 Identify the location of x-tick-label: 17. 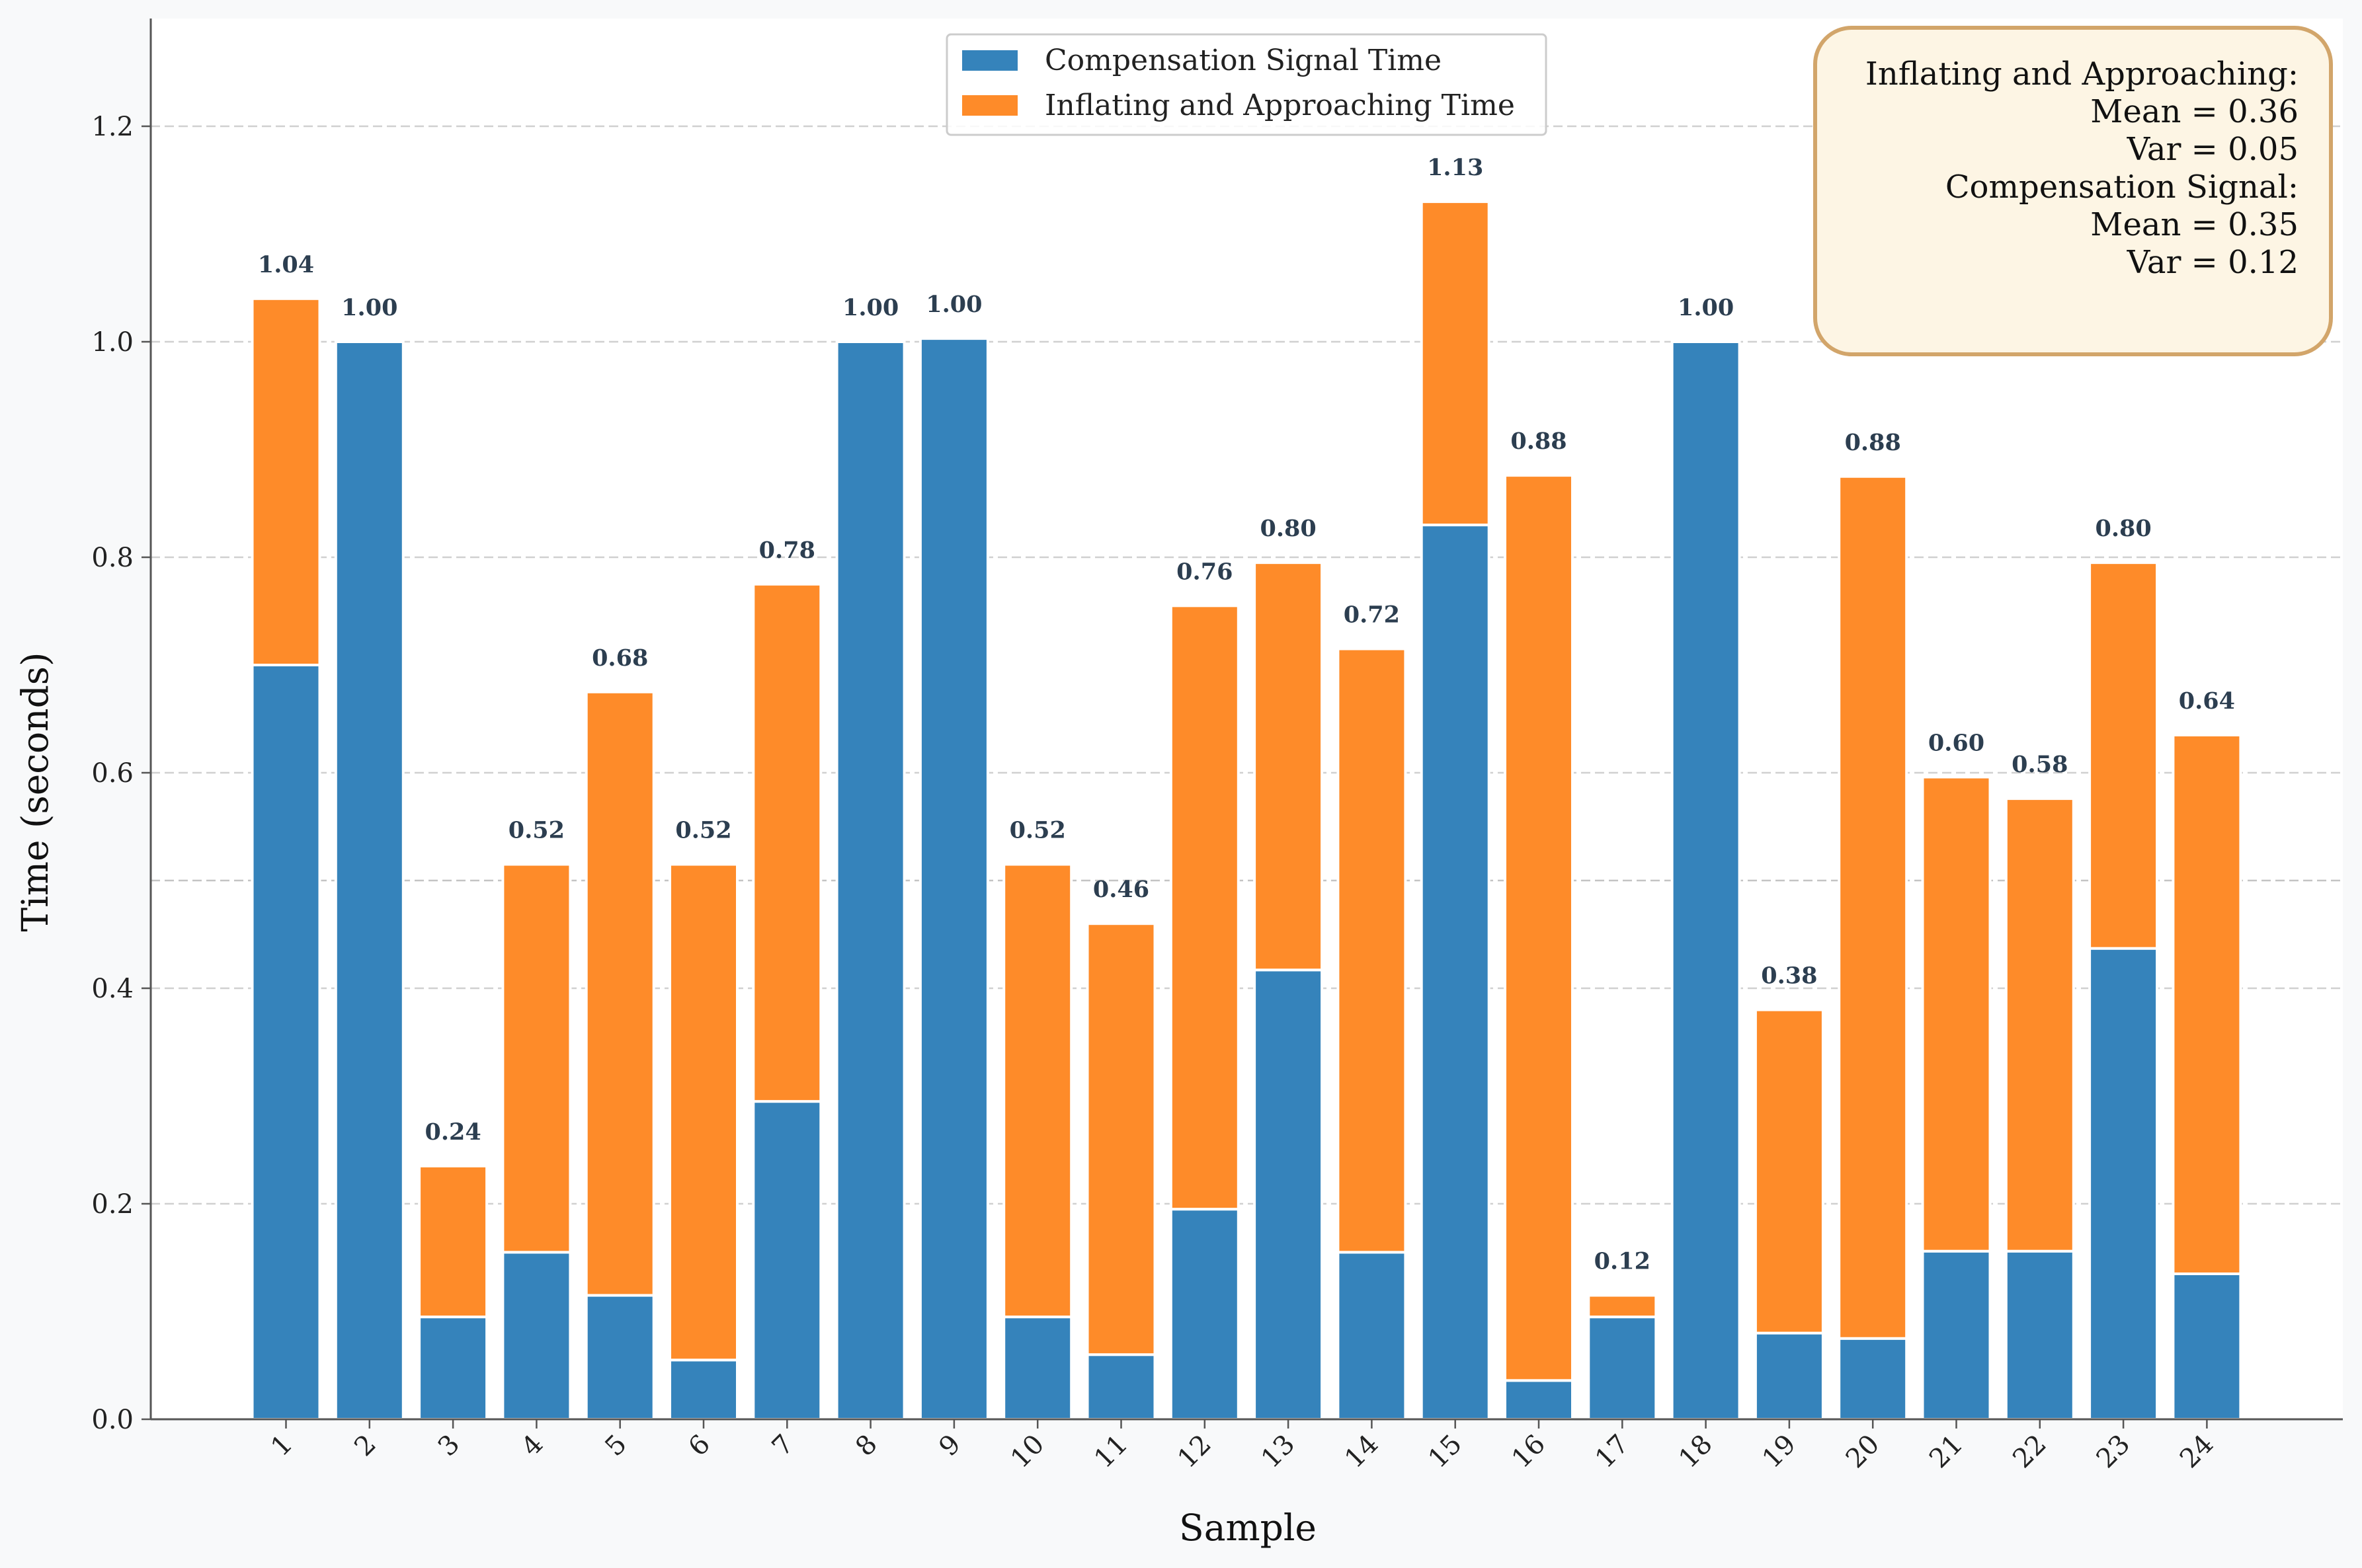
(1612, 1452).